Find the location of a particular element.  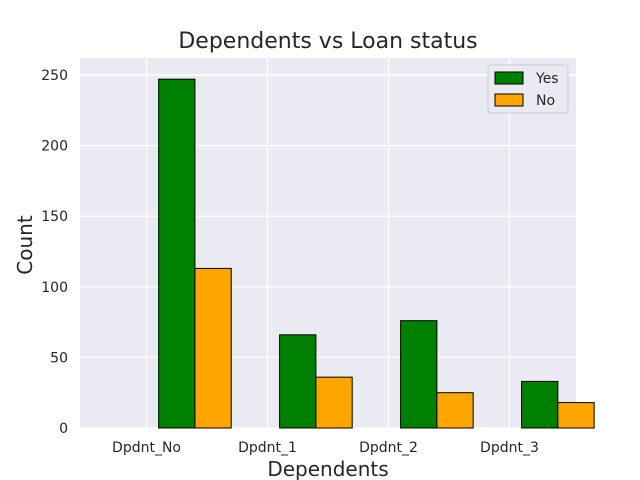

y-axis-ticks: 0 50 100 150 200 250 is located at coordinates (54, 252).